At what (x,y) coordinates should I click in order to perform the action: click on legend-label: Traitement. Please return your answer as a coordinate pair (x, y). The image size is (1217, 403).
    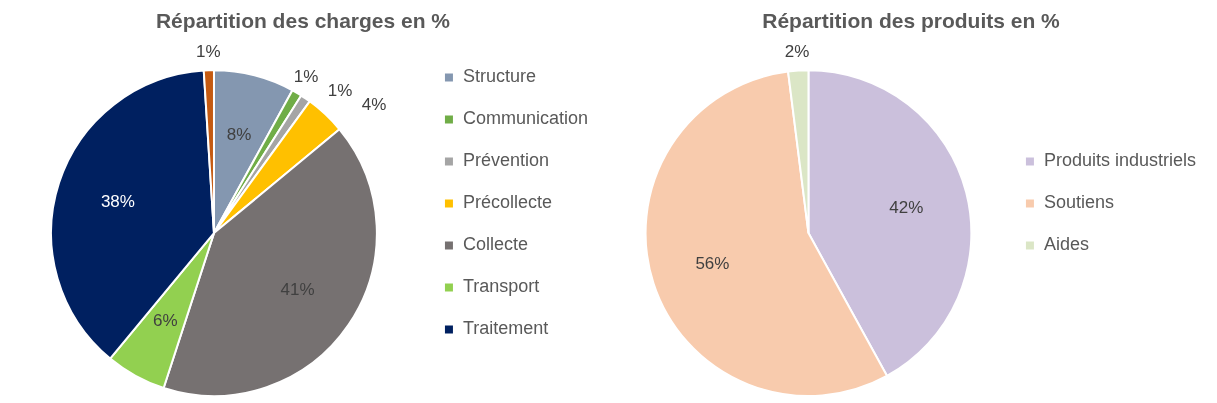
    Looking at the image, I should click on (505, 328).